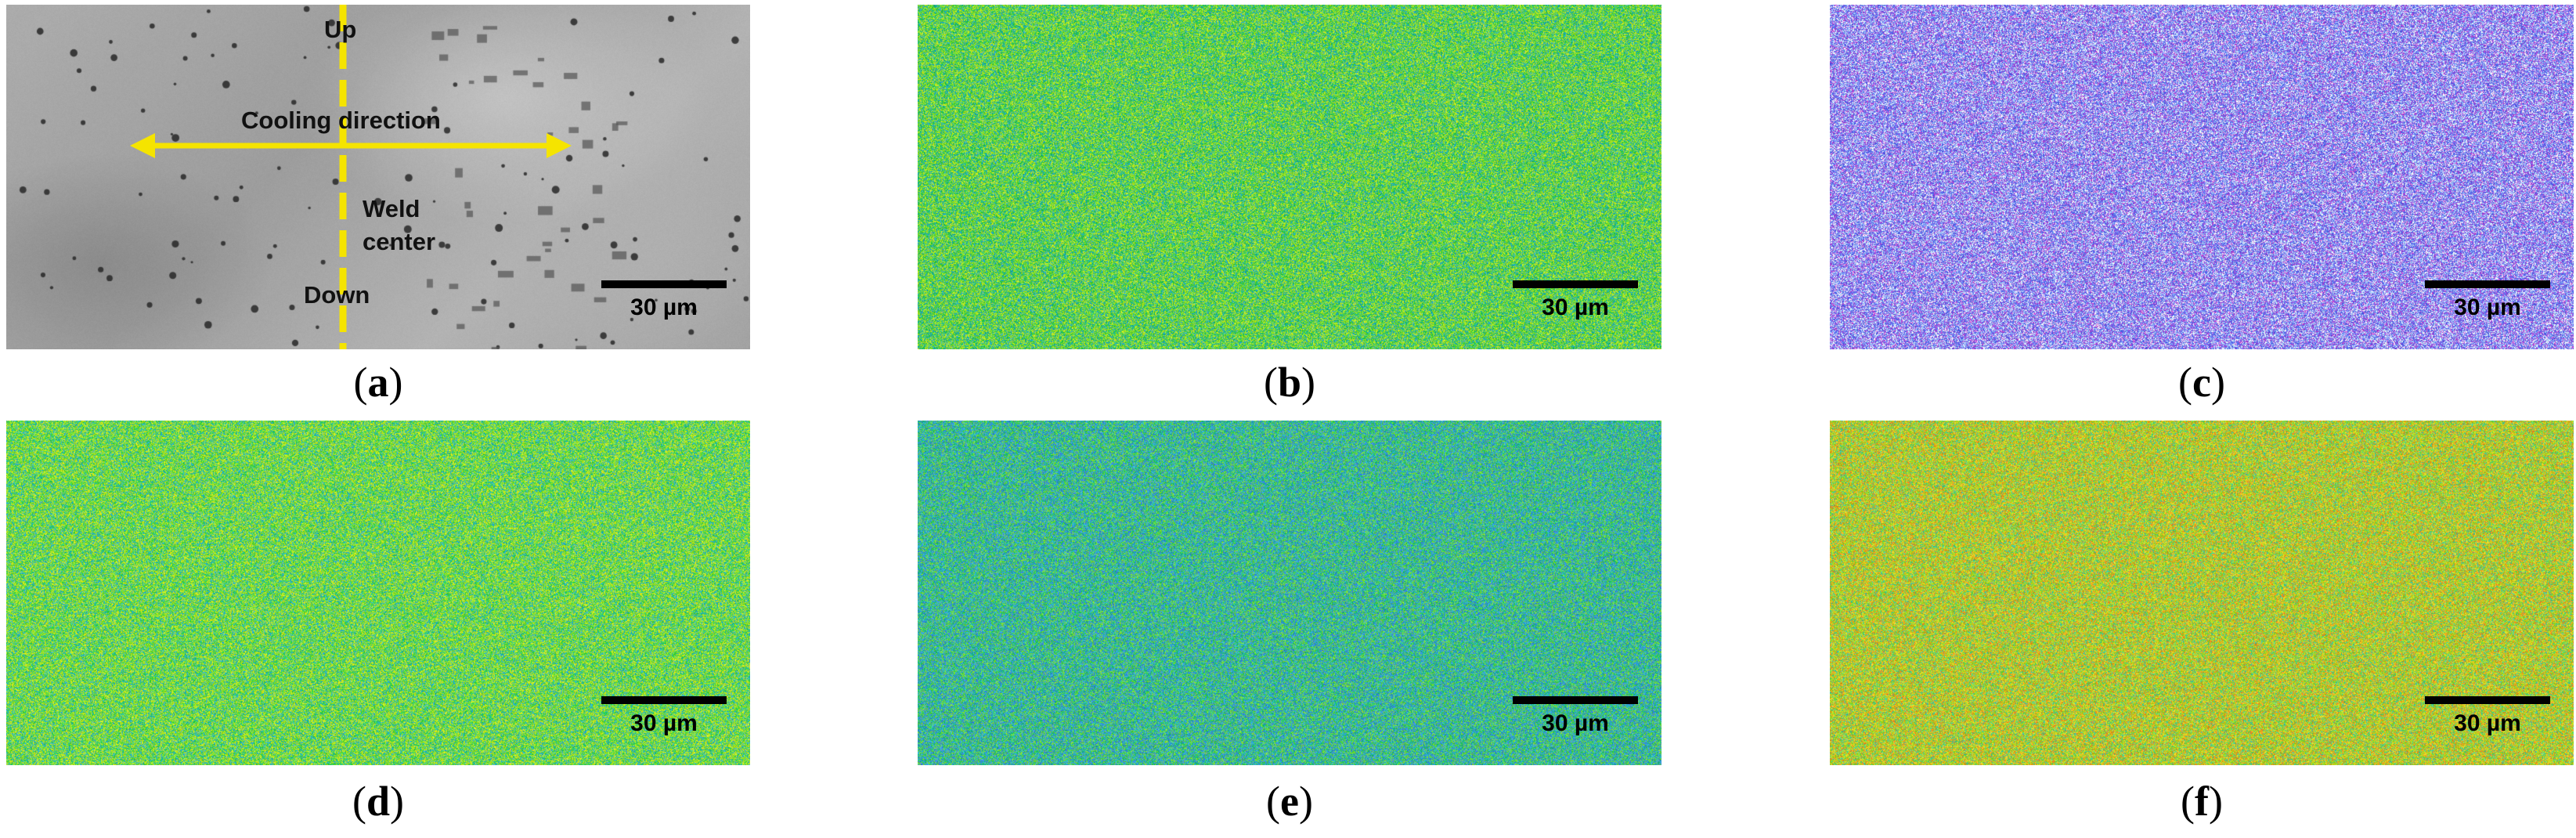 The height and width of the screenshot is (838, 2576). I want to click on caption-f: (f), so click(2202, 801).